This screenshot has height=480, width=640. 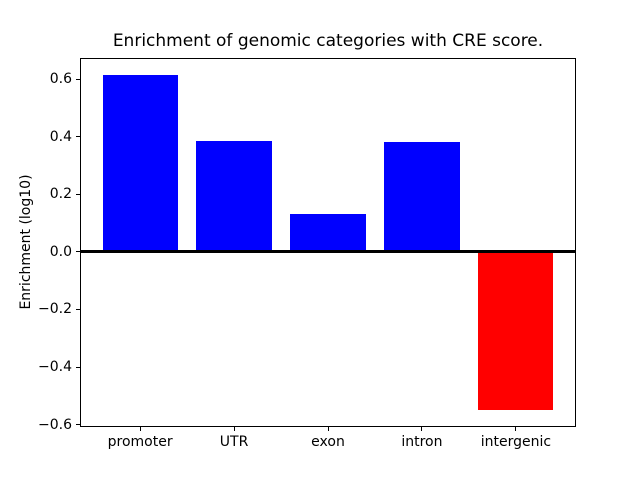 I want to click on x-tick-label-promoter: promoter, so click(x=140, y=442).